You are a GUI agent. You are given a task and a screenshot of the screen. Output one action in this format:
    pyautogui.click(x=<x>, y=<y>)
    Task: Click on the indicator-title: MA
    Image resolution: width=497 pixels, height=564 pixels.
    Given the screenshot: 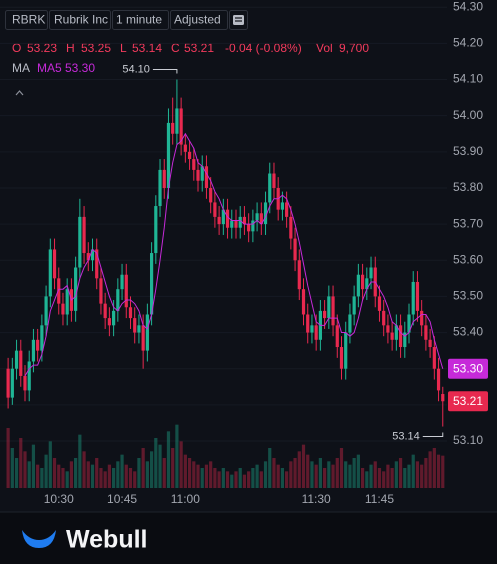 What is the action you would take?
    pyautogui.click(x=21, y=68)
    